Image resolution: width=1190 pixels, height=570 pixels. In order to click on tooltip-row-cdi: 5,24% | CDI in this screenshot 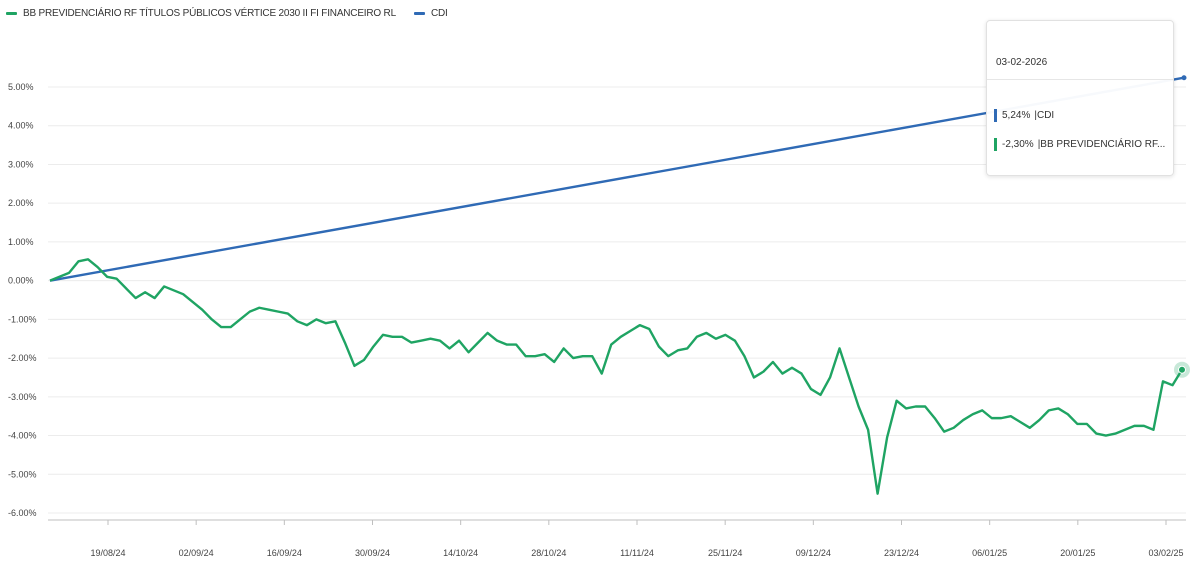, I will do `click(1024, 115)`.